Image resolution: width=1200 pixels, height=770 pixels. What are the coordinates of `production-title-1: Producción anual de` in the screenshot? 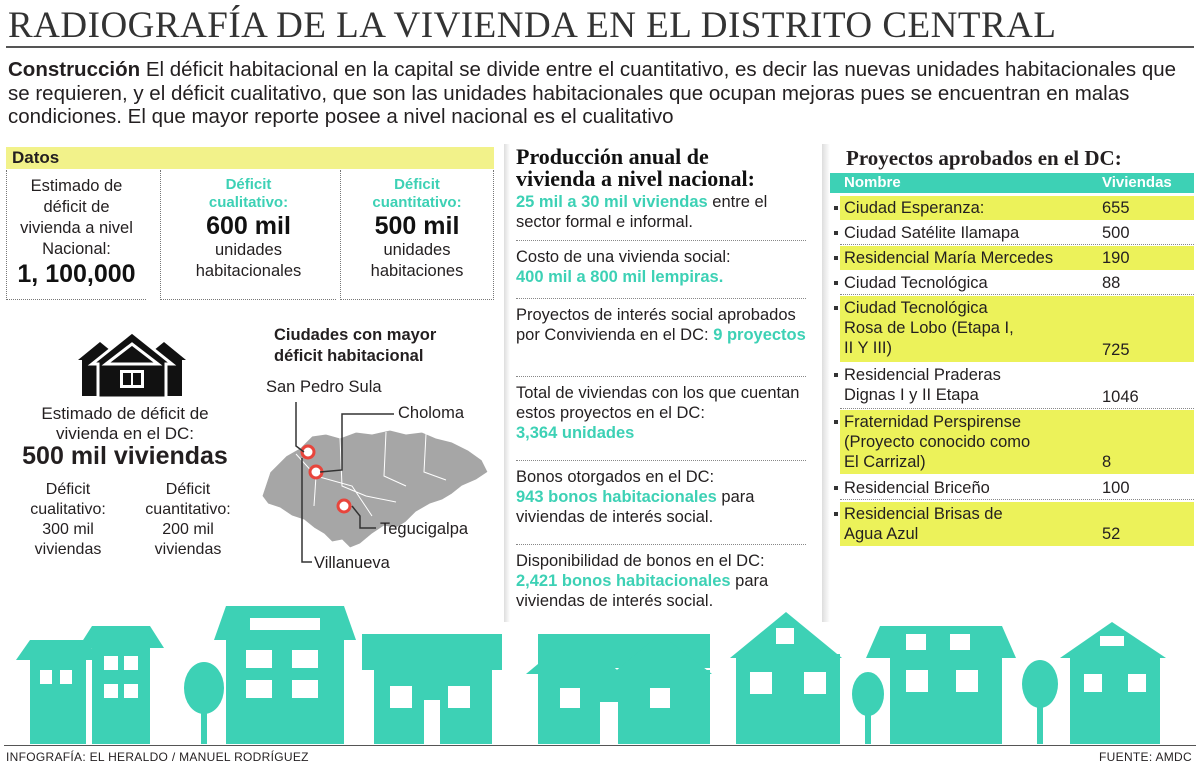 It's located at (612, 156).